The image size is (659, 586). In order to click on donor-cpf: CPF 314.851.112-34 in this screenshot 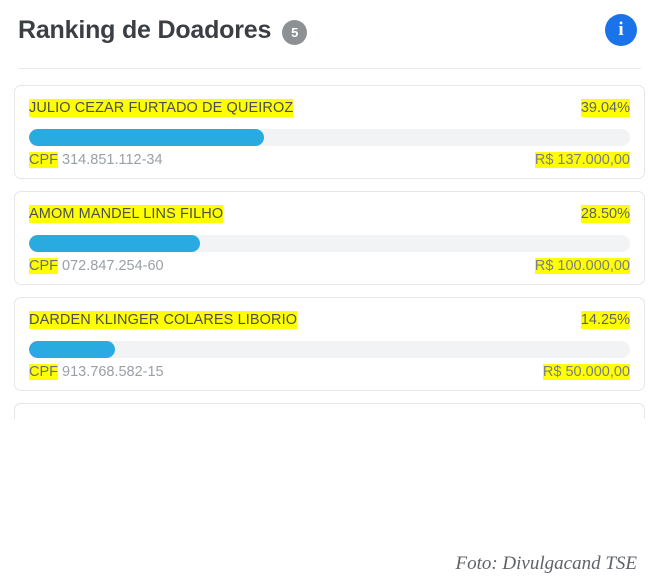, I will do `click(96, 160)`.